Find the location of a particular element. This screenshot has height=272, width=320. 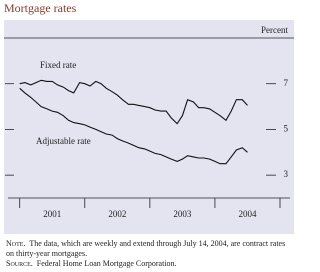

series-line is located at coordinates (133, 102).